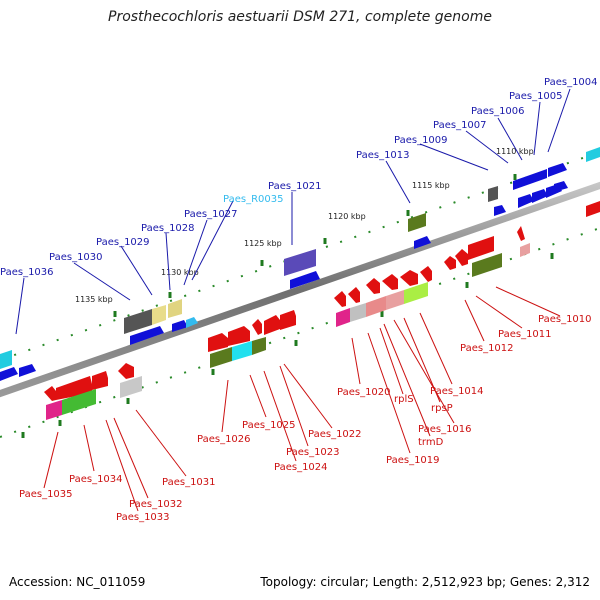 The height and width of the screenshot is (600, 600). Describe the element at coordinates (347, 216) in the screenshot. I see `ruler-label: 1120 kbp` at that location.